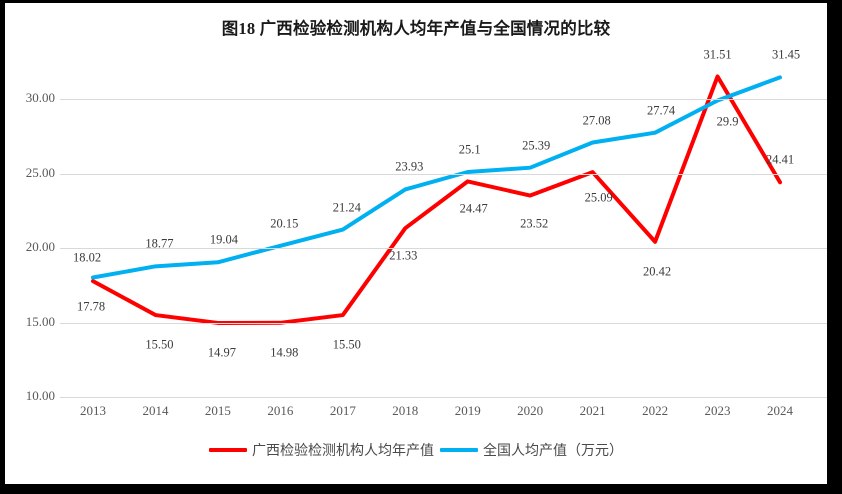  Describe the element at coordinates (780, 159) in the screenshot. I see `data-point-label: 24.41` at that location.